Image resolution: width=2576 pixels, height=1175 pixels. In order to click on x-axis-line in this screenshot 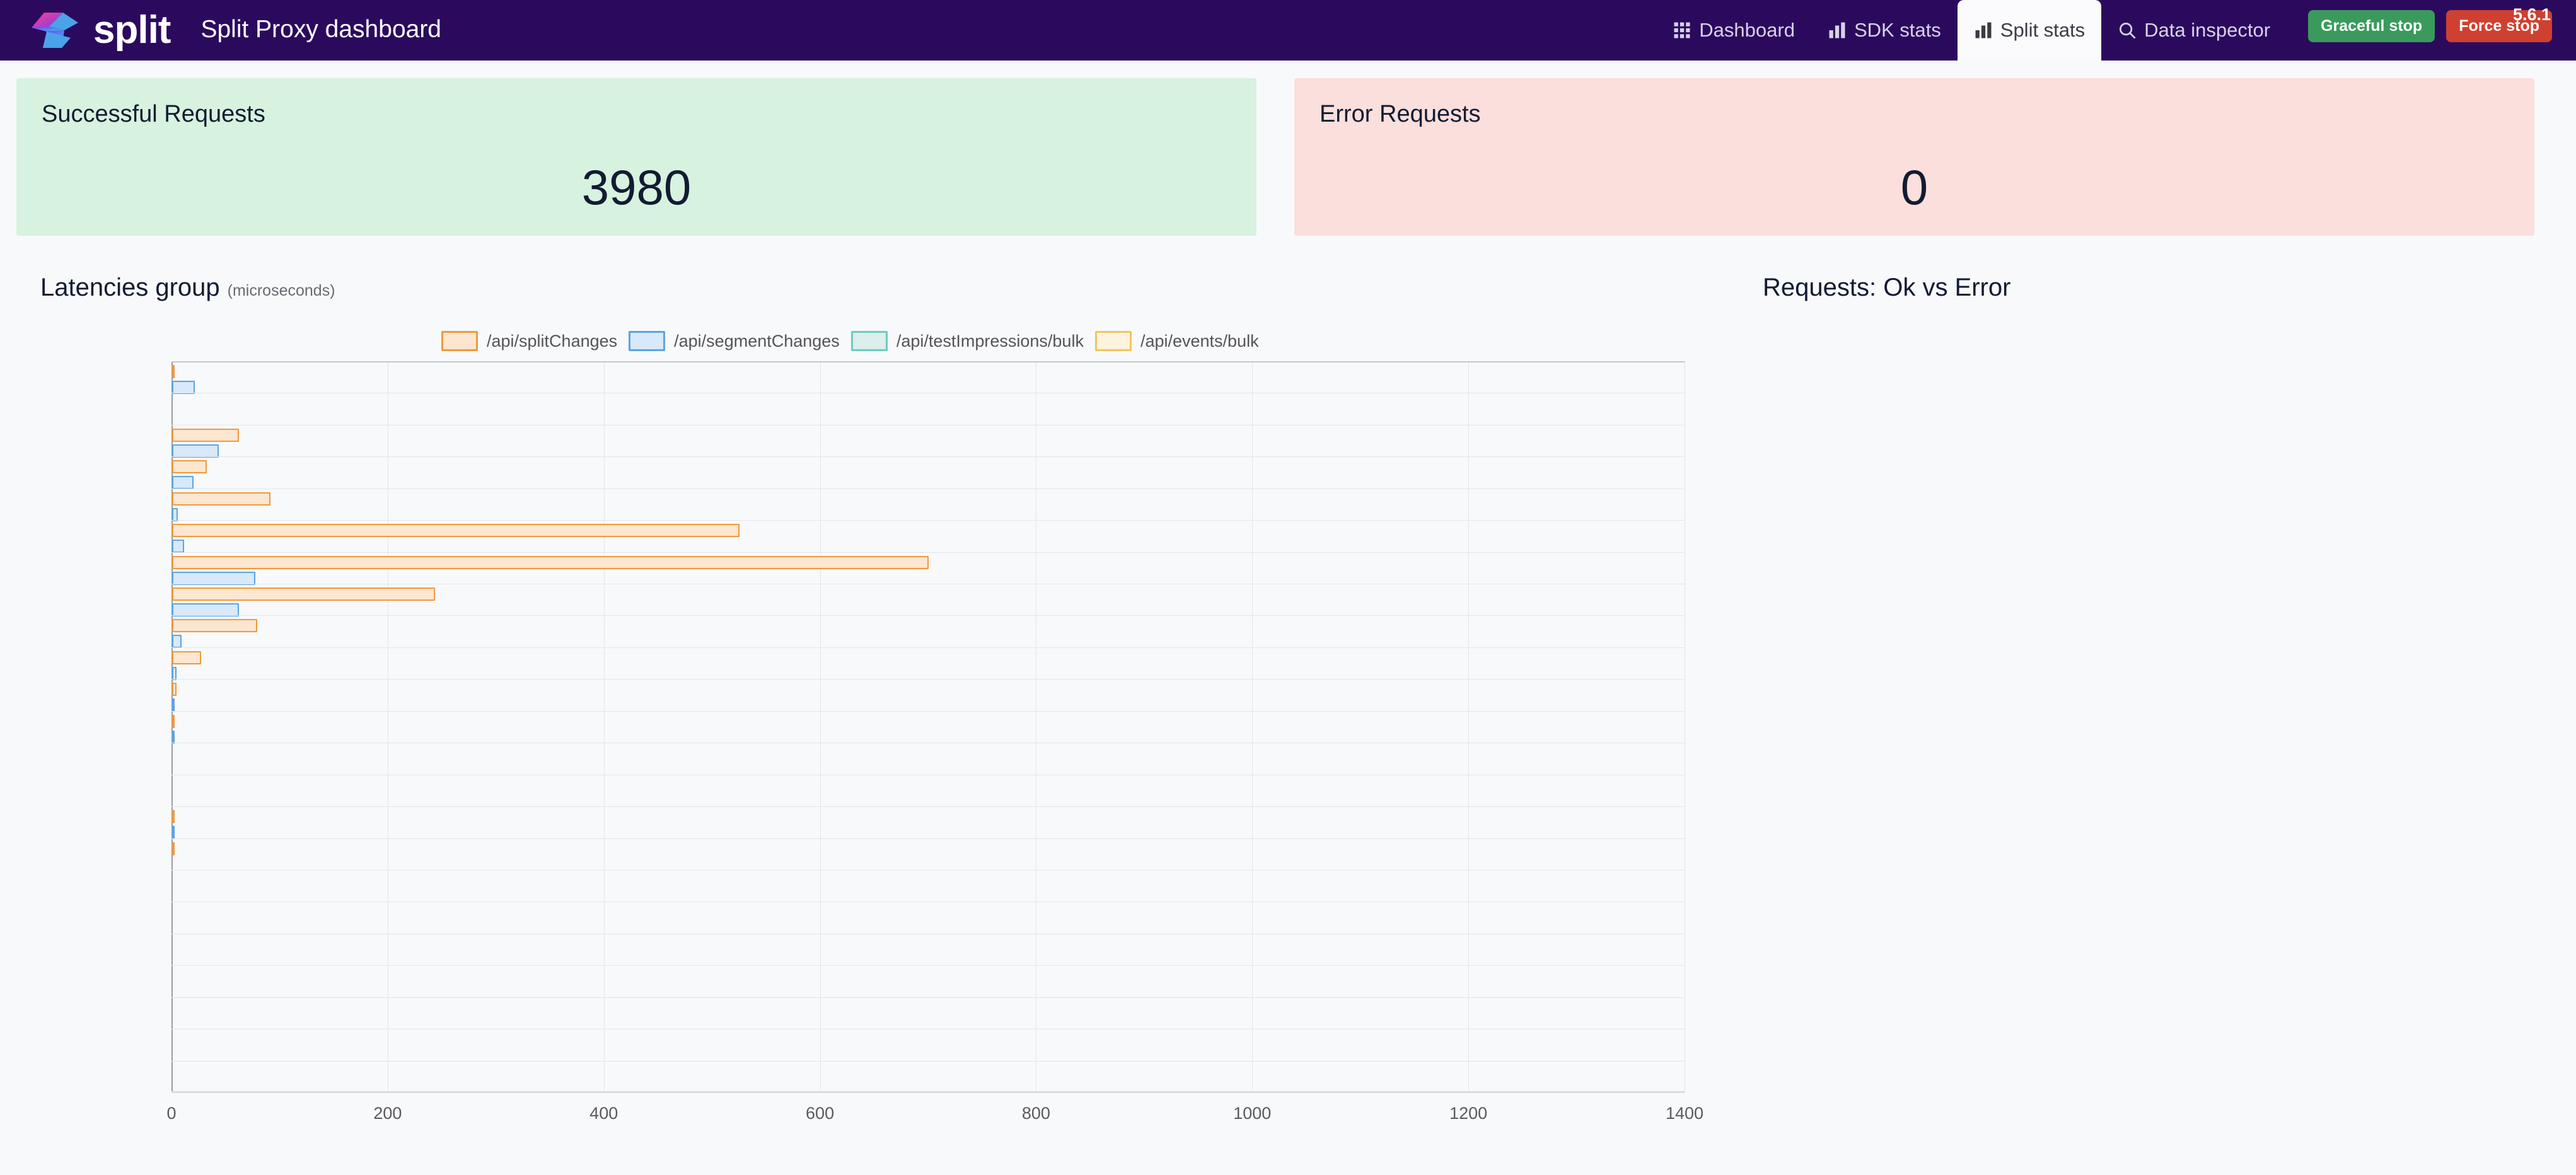, I will do `click(928, 1092)`.